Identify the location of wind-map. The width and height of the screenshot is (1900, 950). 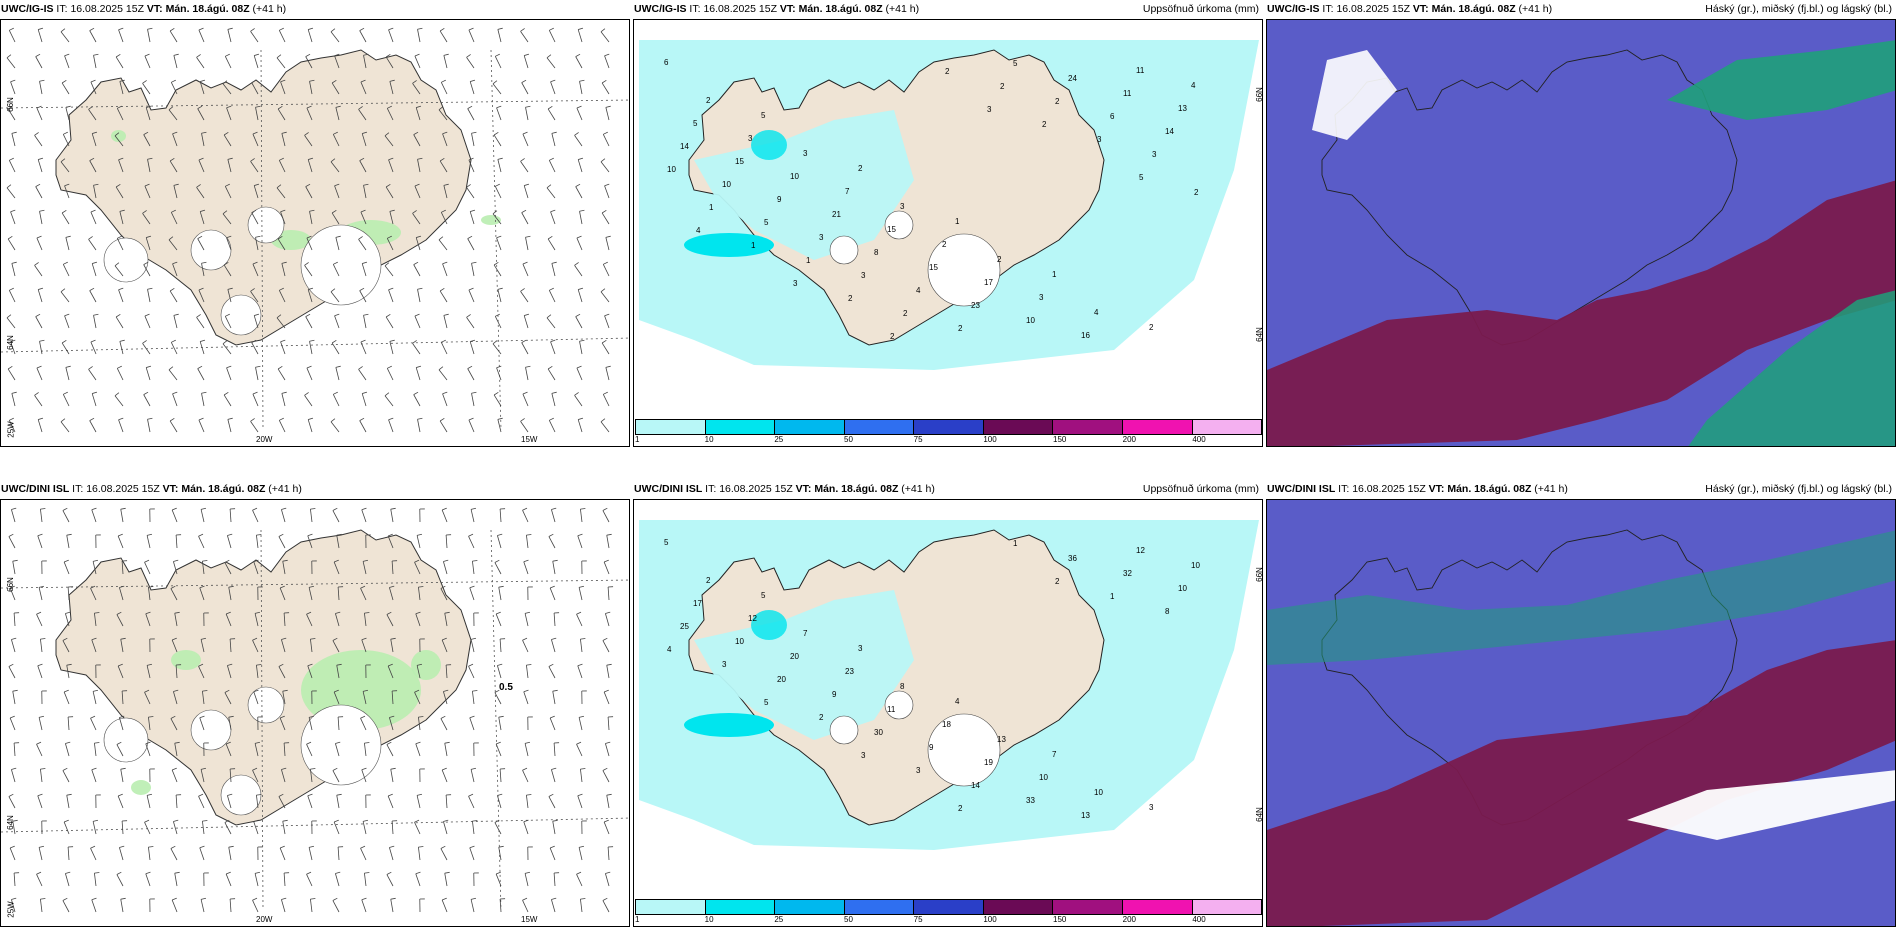
(315, 233).